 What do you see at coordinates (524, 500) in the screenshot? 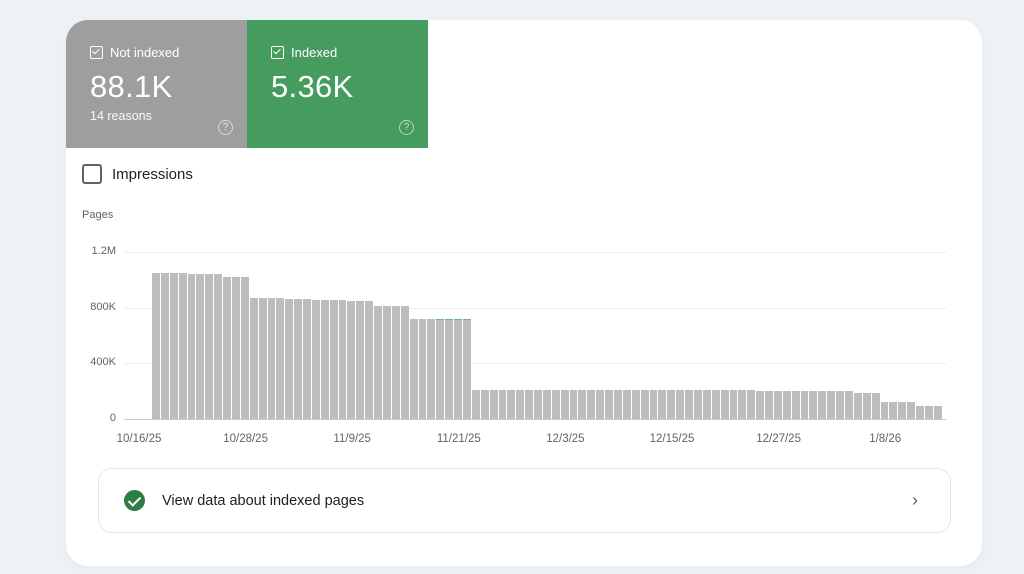
I see `view-indexed-pages-link: View data about indexed pages ›` at bounding box center [524, 500].